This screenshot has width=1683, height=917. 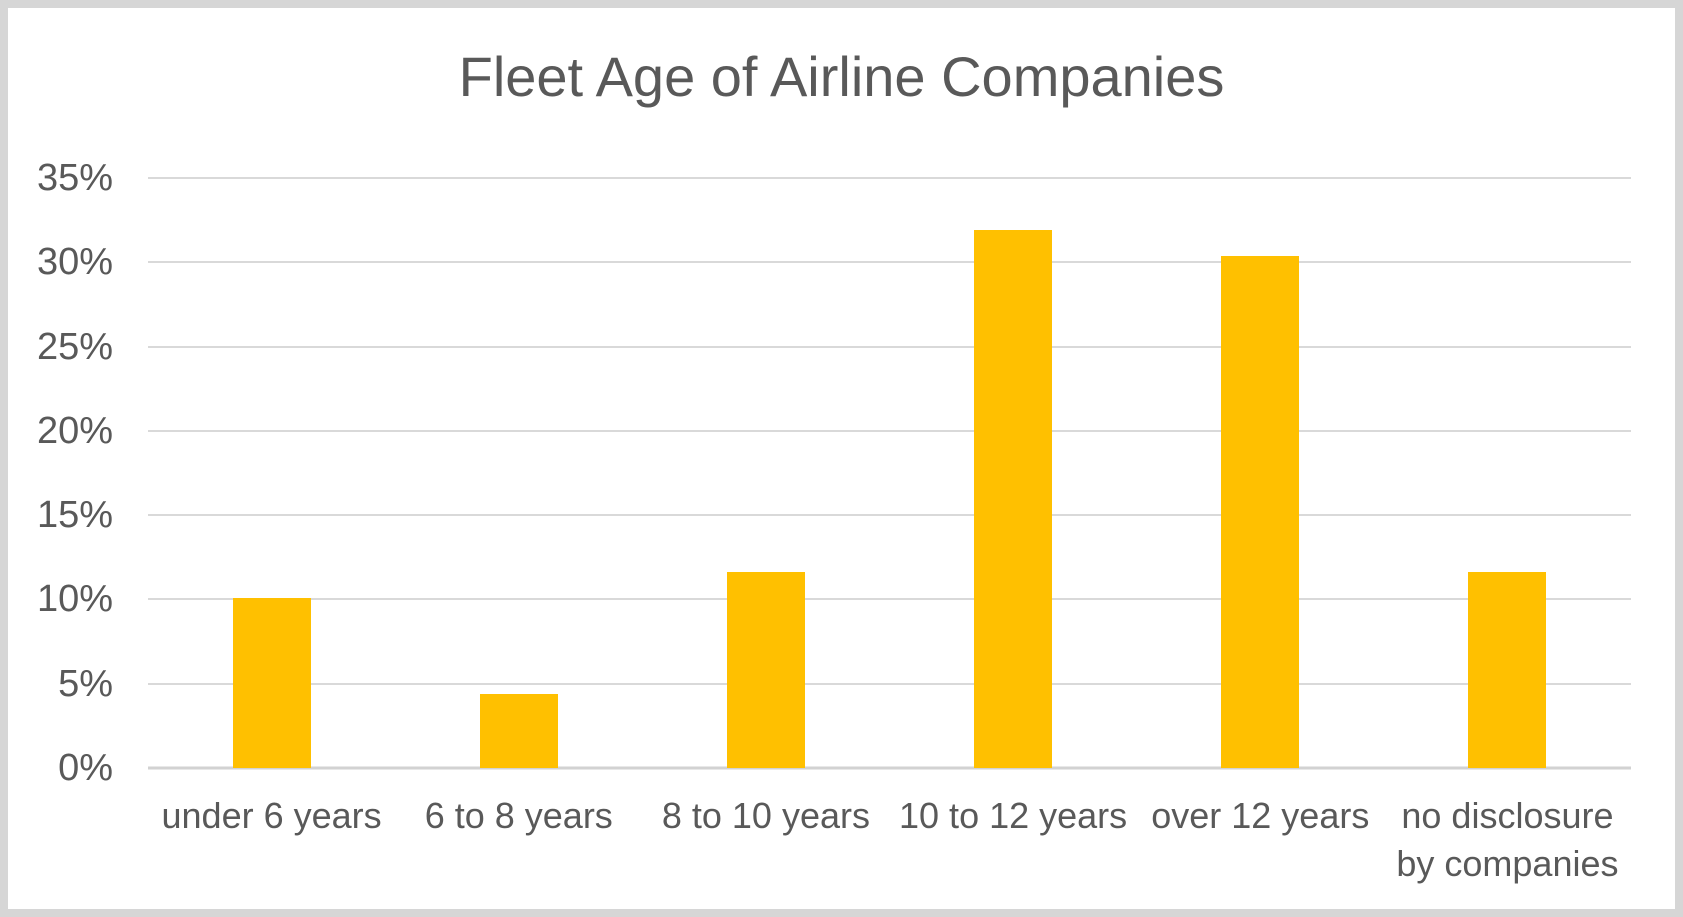 What do you see at coordinates (85, 683) in the screenshot?
I see `y-axis-tick-label: 5%` at bounding box center [85, 683].